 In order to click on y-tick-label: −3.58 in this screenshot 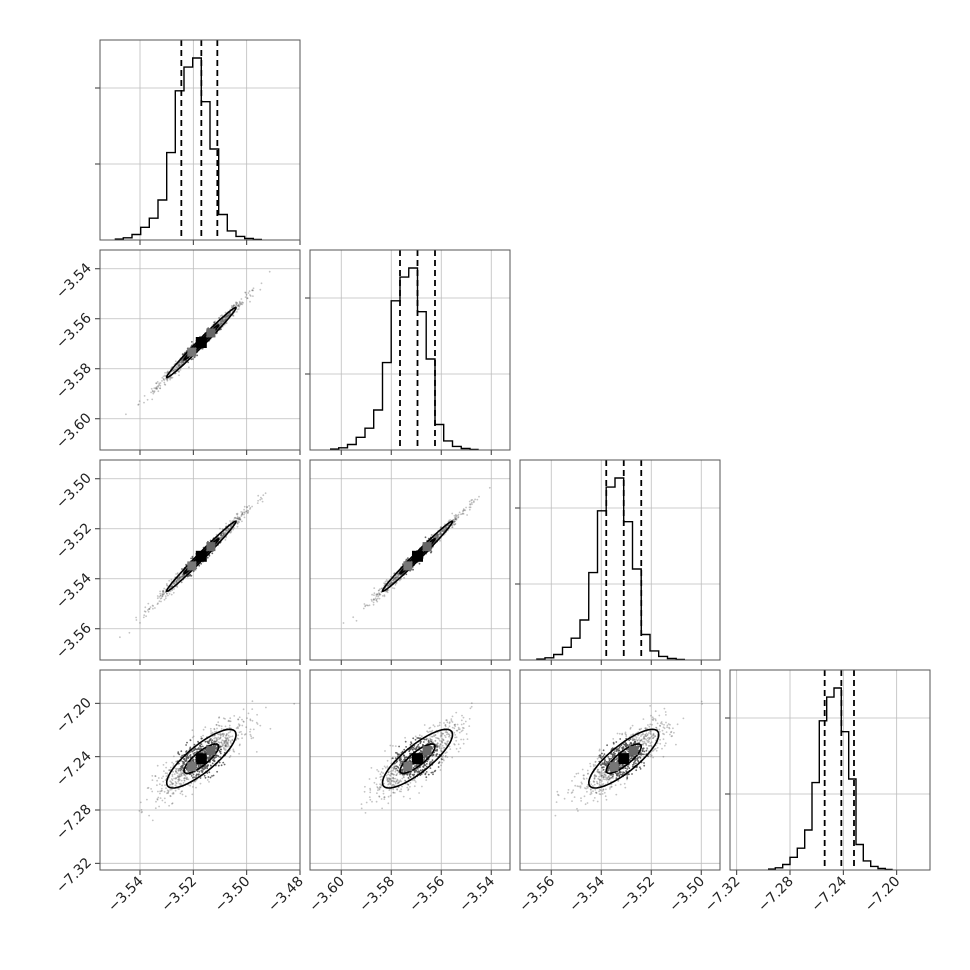, I will do `click(74, 381)`.